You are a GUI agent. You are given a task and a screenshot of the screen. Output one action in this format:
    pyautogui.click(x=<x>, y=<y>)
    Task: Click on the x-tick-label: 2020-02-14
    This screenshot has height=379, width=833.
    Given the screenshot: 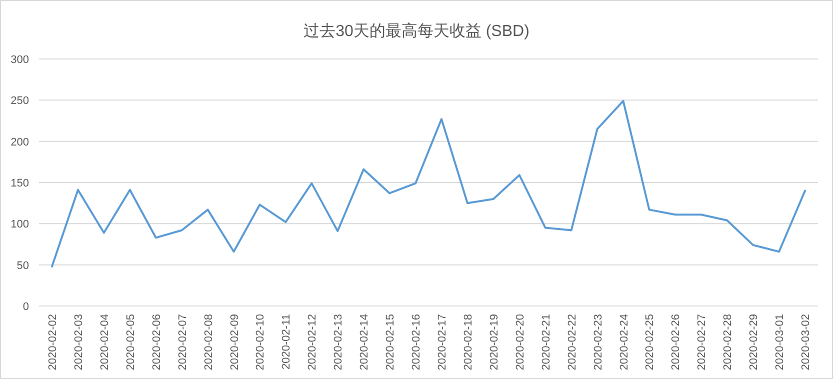 What is the action you would take?
    pyautogui.click(x=364, y=342)
    